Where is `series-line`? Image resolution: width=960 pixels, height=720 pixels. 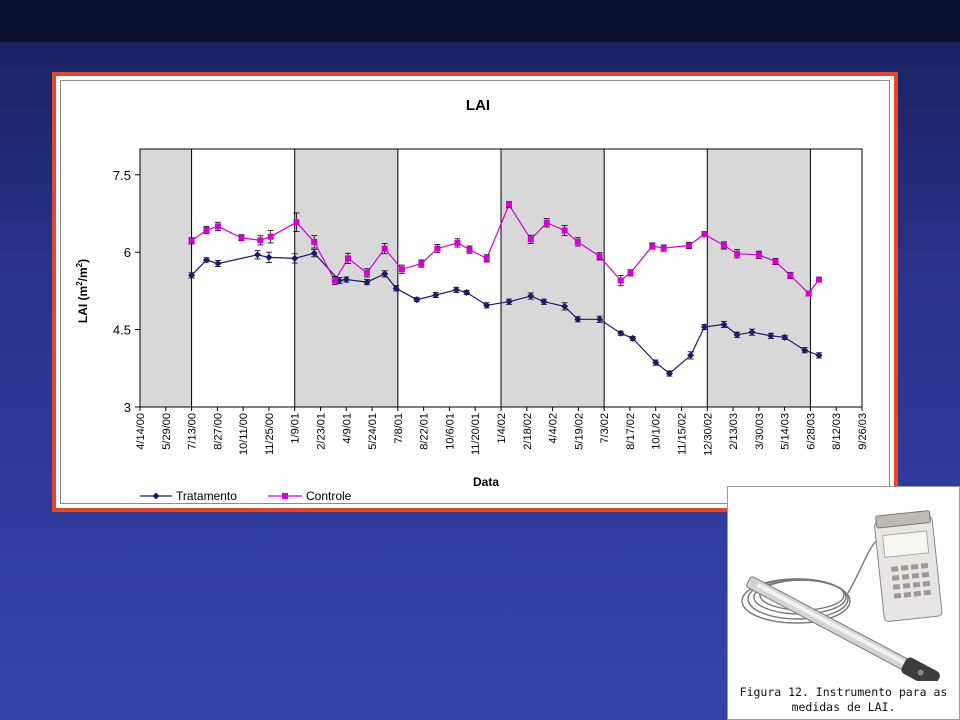 series-line is located at coordinates (505, 313).